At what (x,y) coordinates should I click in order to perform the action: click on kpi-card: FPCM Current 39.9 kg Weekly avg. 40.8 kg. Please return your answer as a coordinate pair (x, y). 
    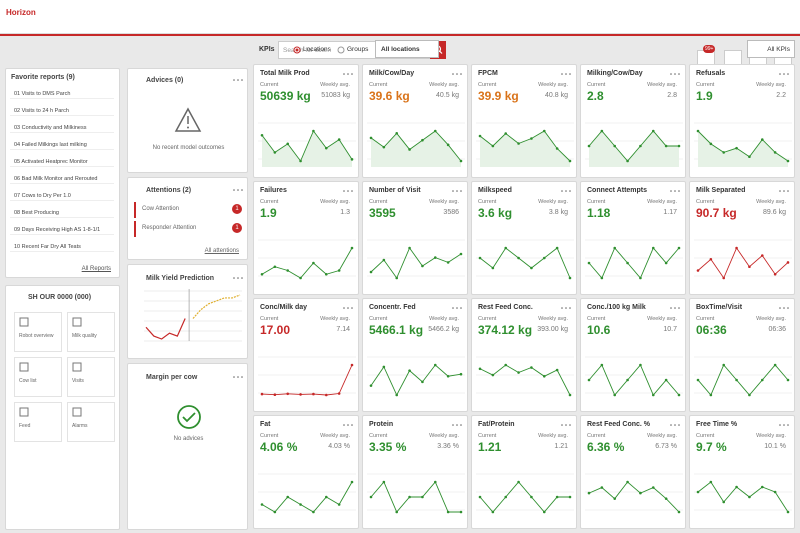
    Looking at the image, I should click on (524, 121).